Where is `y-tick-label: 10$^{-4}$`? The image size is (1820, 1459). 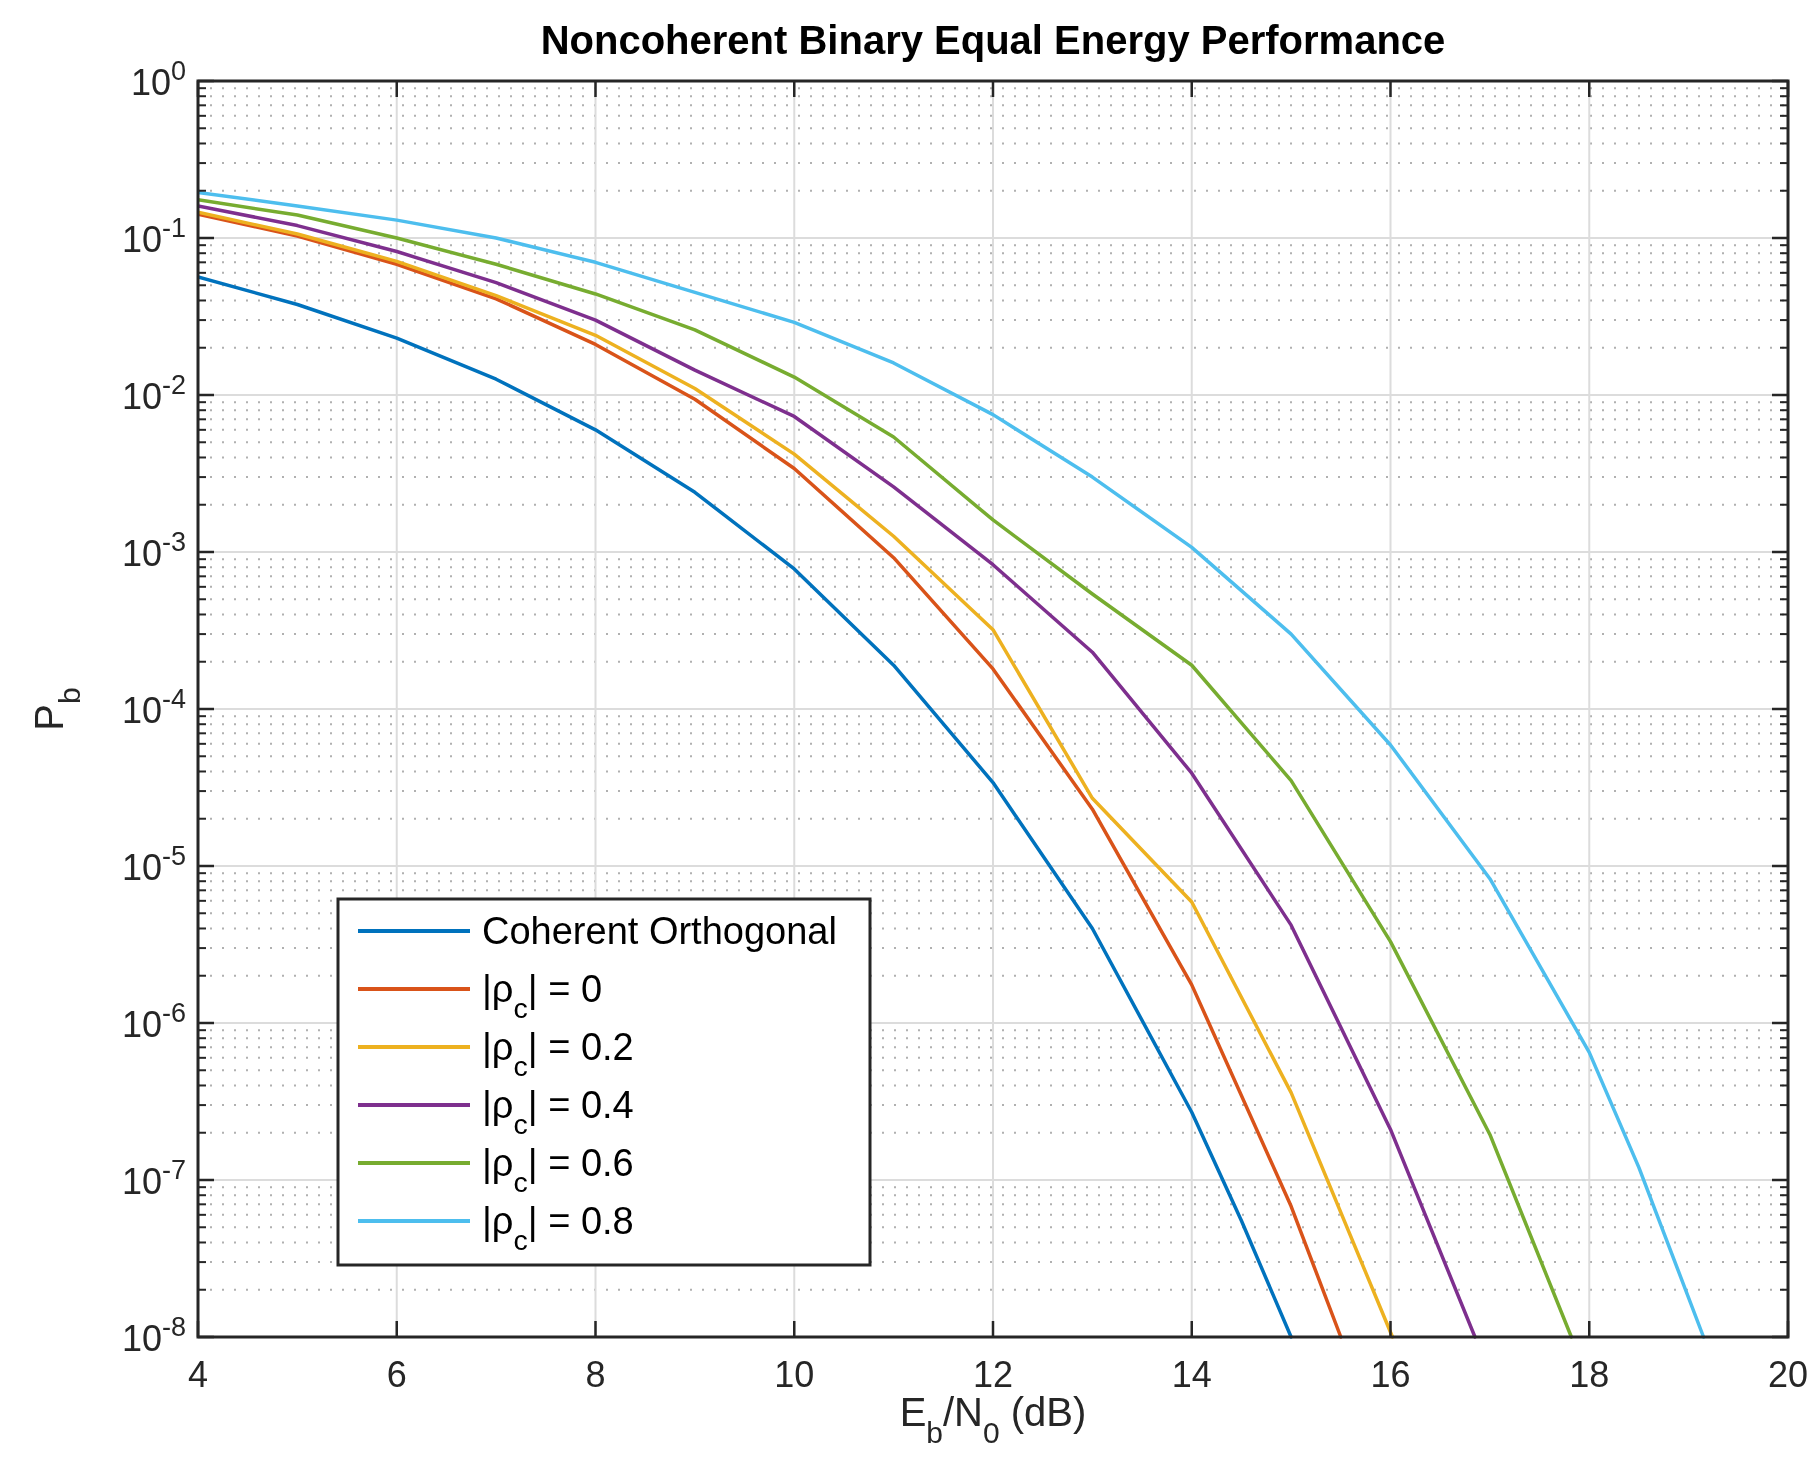 y-tick-label: 10$^{-4}$ is located at coordinates (153, 707).